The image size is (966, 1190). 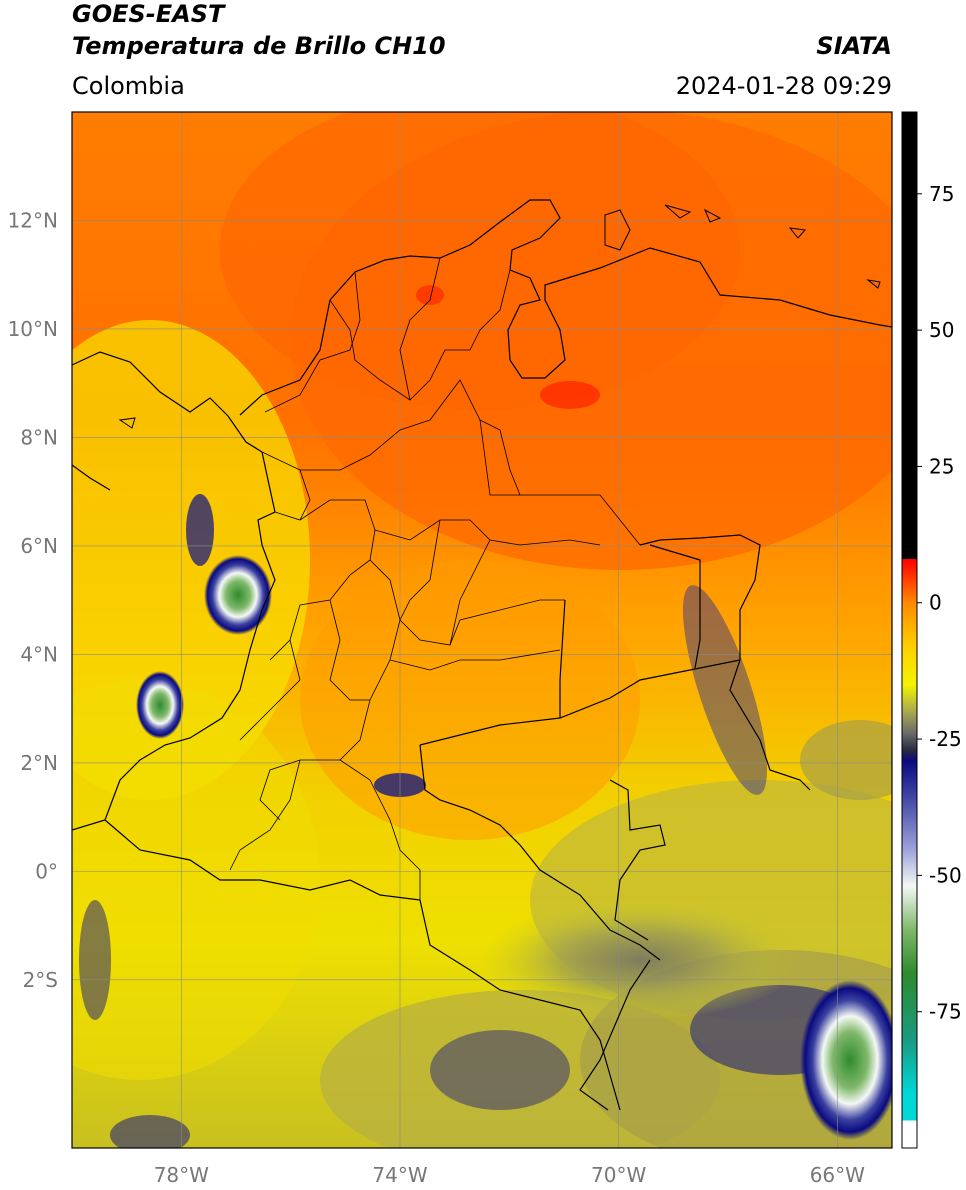 What do you see at coordinates (39, 763) in the screenshot?
I see `lat-tick-label: 2°N` at bounding box center [39, 763].